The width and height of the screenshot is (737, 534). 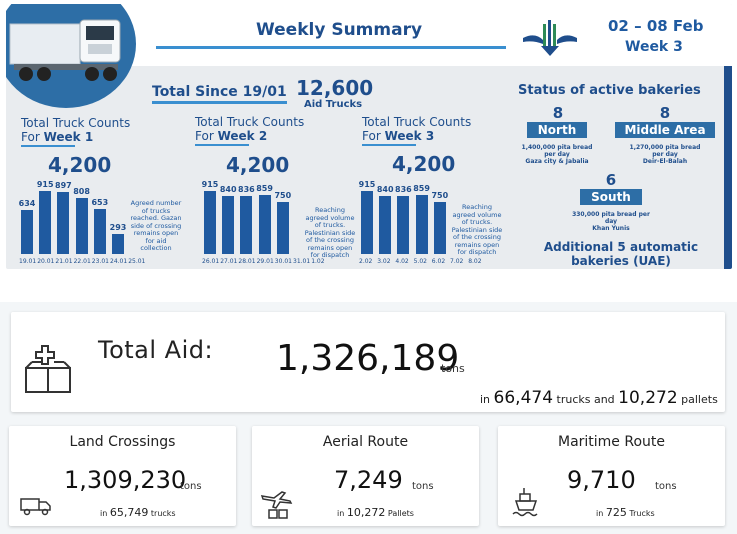 I want to click on chart-3-value-label: 915, so click(x=367, y=184).